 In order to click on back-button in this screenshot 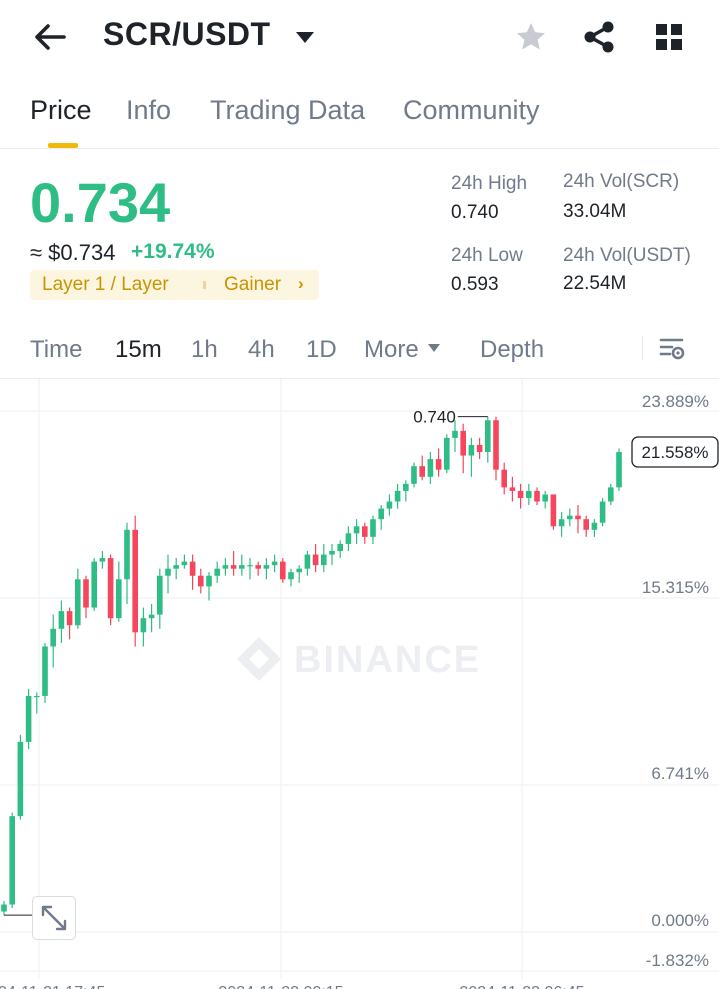, I will do `click(50, 37)`.